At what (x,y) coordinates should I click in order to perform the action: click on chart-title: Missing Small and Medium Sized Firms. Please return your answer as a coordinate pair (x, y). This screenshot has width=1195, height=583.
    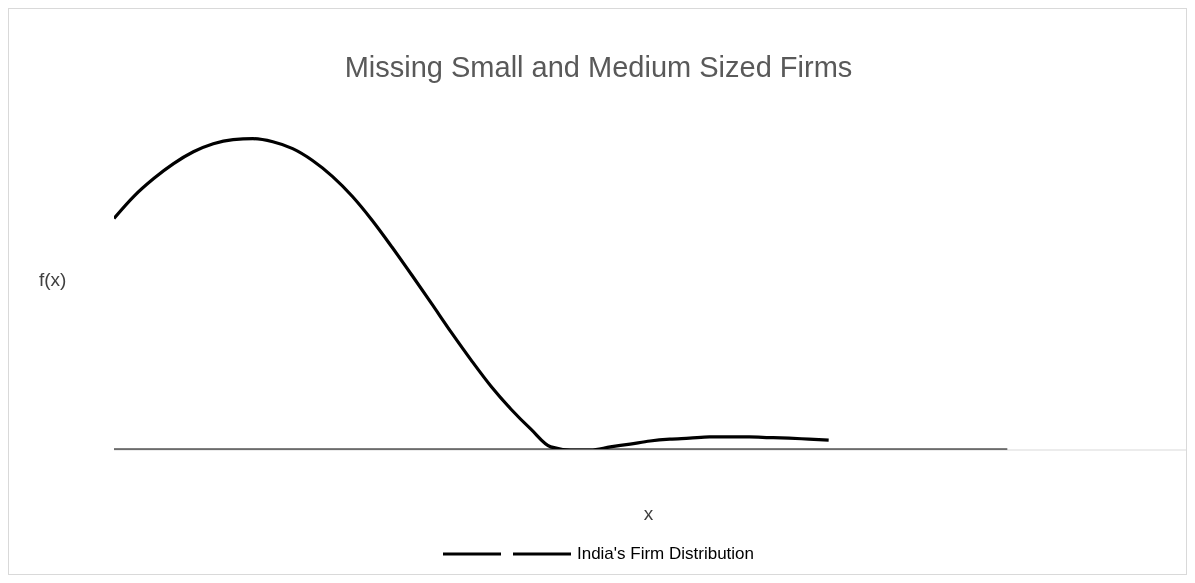
    Looking at the image, I should click on (598, 67).